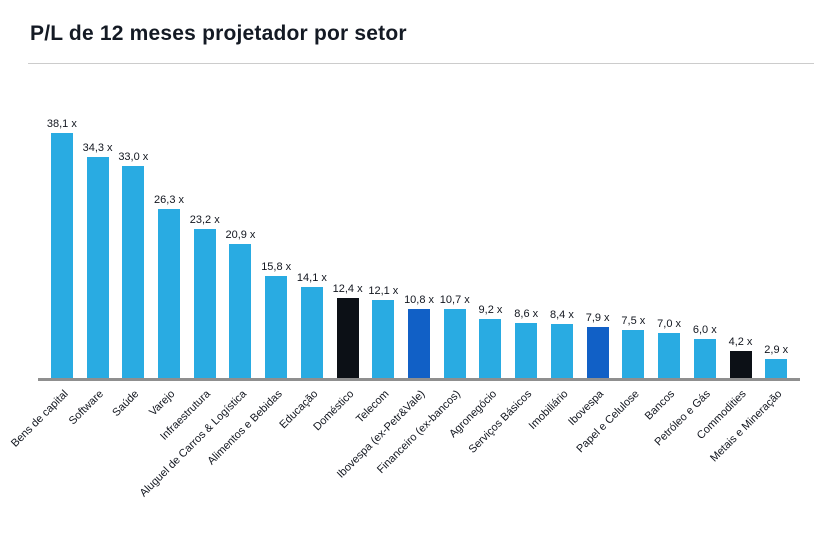 The width and height of the screenshot is (830, 548). I want to click on bar-value-label: 8,6 x, so click(526, 313).